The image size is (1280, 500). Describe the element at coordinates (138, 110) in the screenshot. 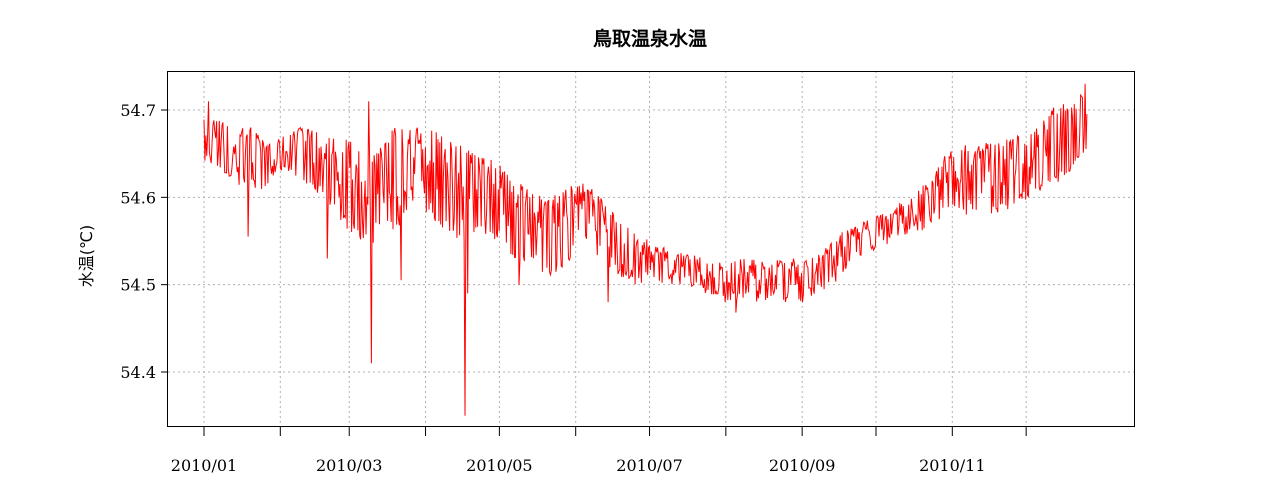

I see `y-tick-label: 54.7` at that location.